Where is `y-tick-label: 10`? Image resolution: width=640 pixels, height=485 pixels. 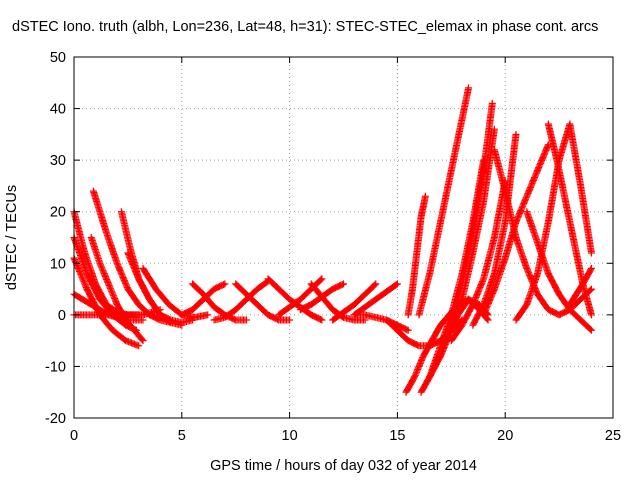 y-tick-label: 10 is located at coordinates (58, 264).